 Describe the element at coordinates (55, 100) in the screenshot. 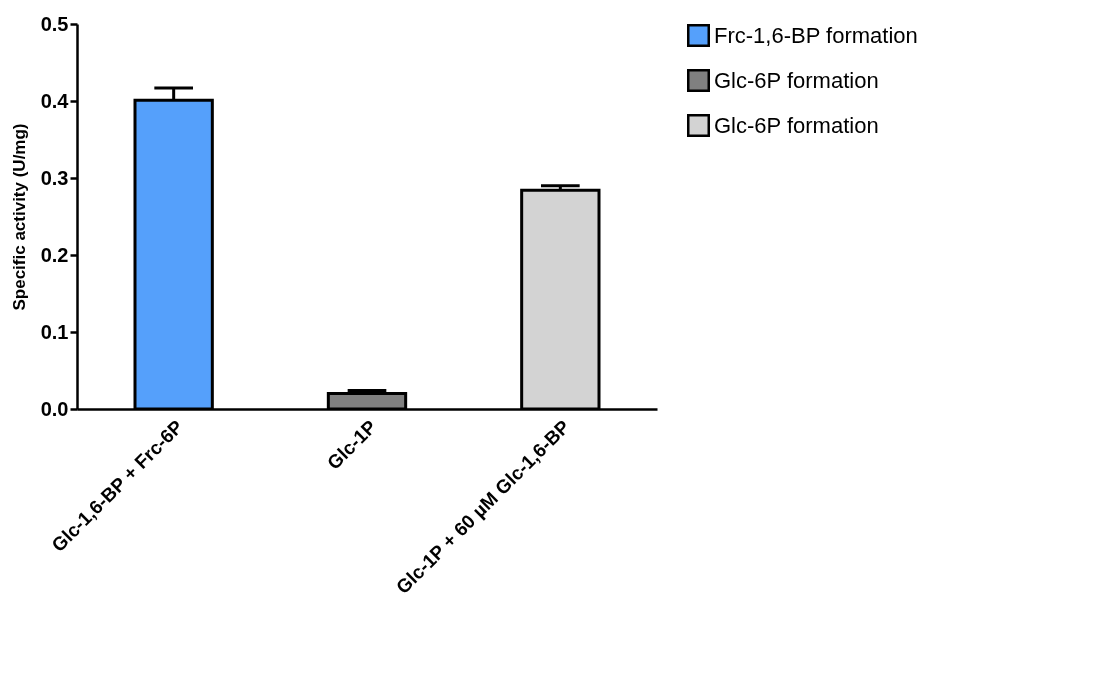

I see `y-tick-label: 0.4` at that location.